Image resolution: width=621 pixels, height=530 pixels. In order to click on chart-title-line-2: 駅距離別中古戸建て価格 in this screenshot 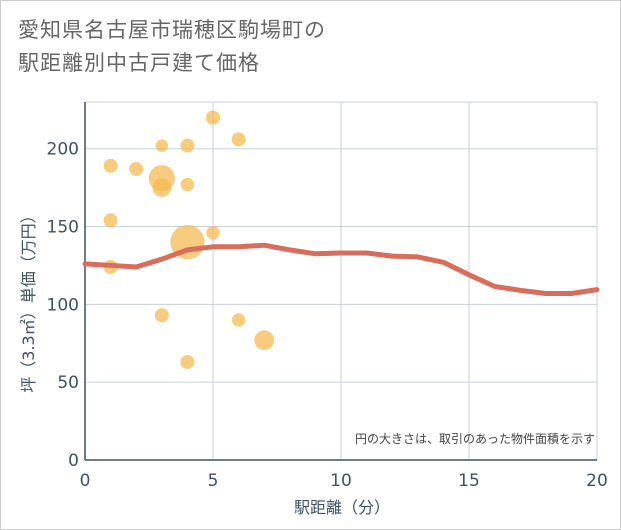, I will do `click(139, 63)`.